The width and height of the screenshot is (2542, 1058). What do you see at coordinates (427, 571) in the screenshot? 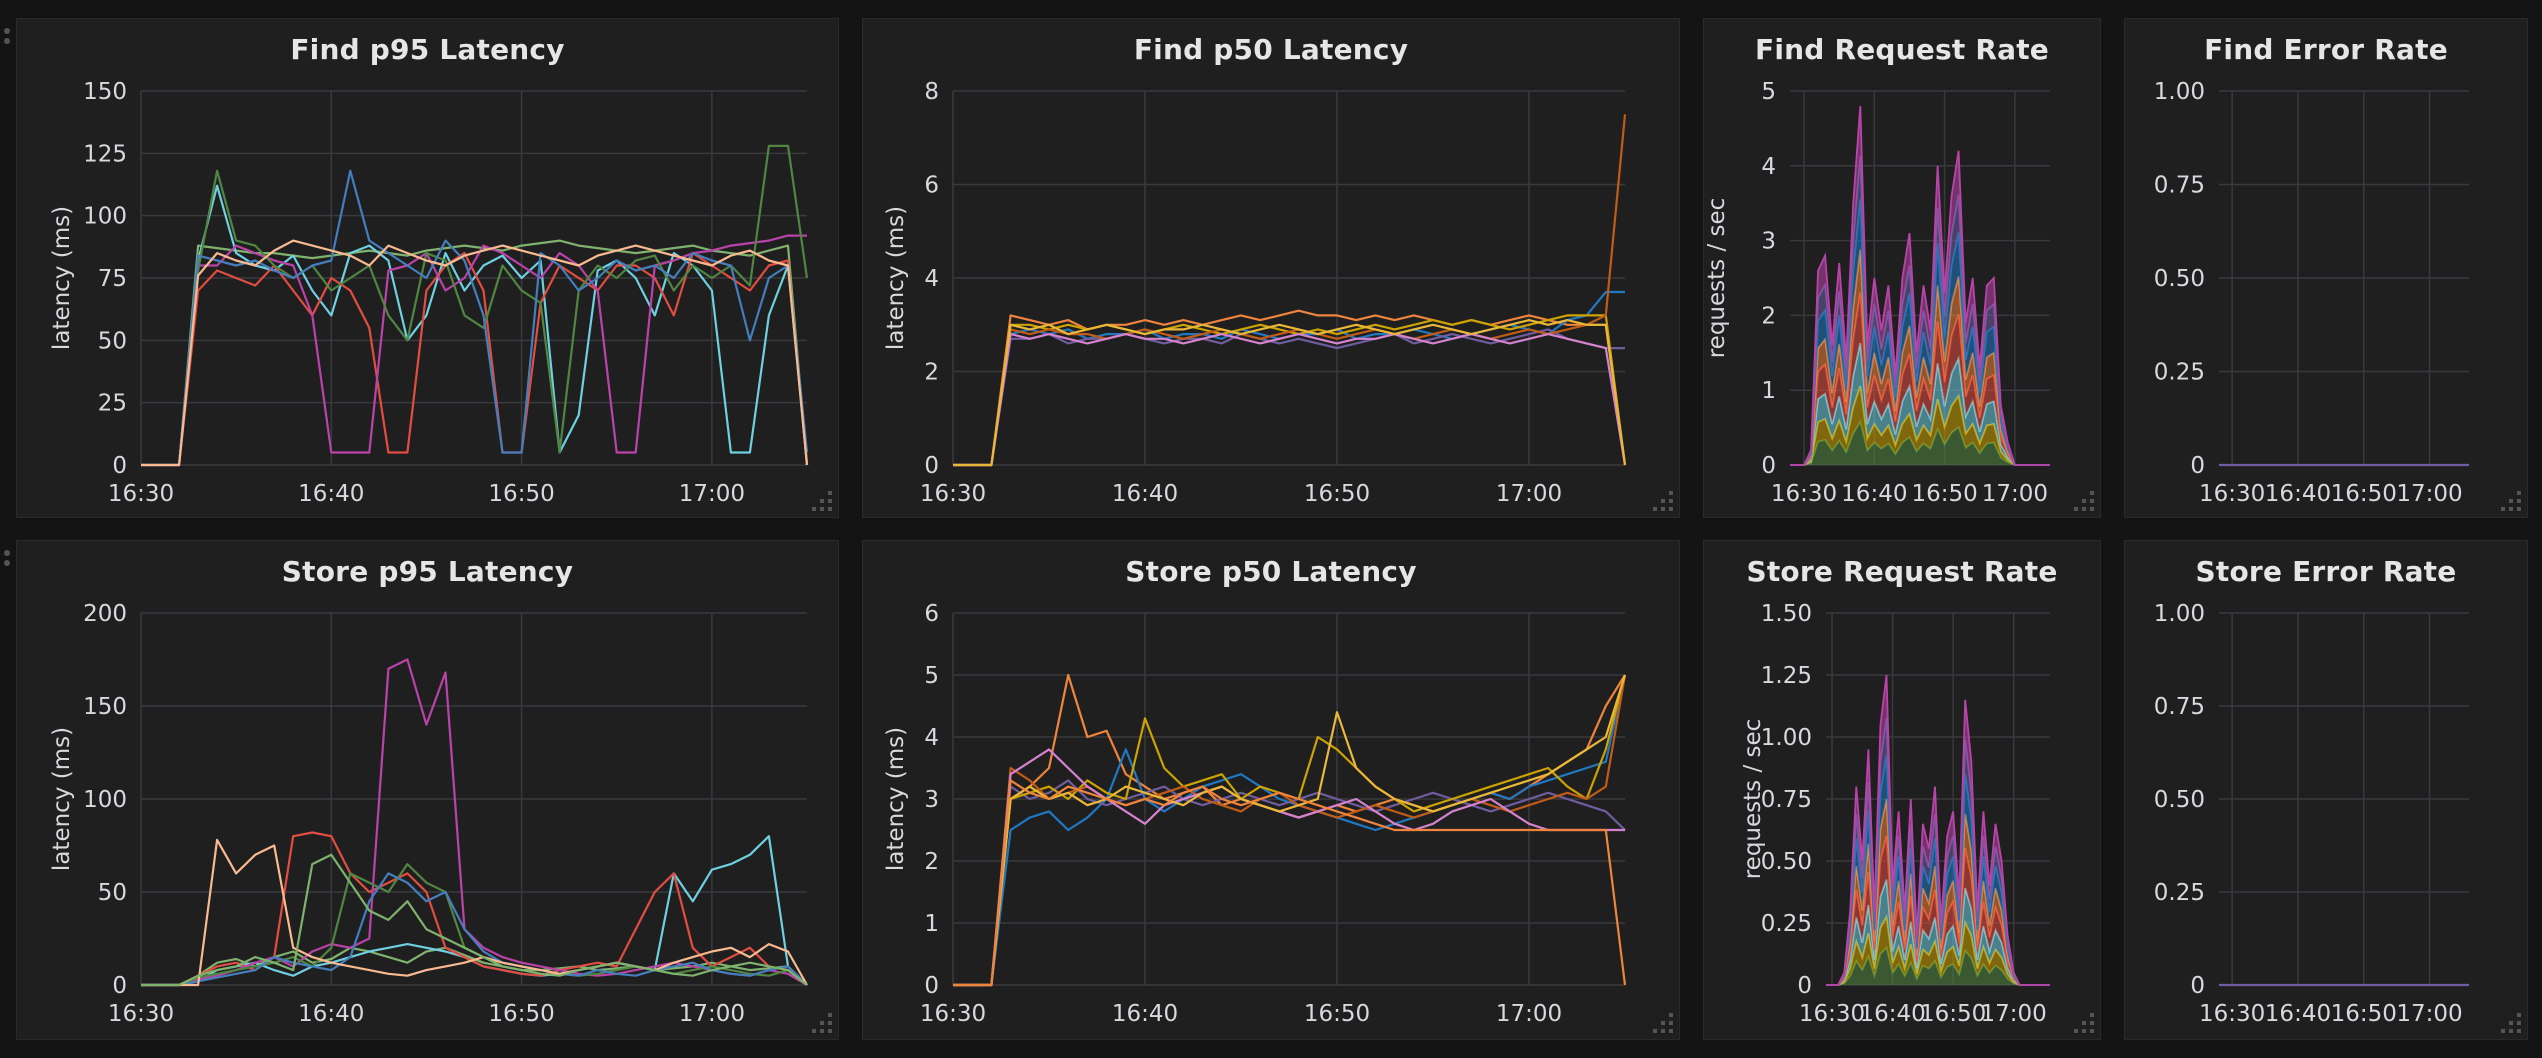
I see `panel-title: Store p95 Latency` at bounding box center [427, 571].